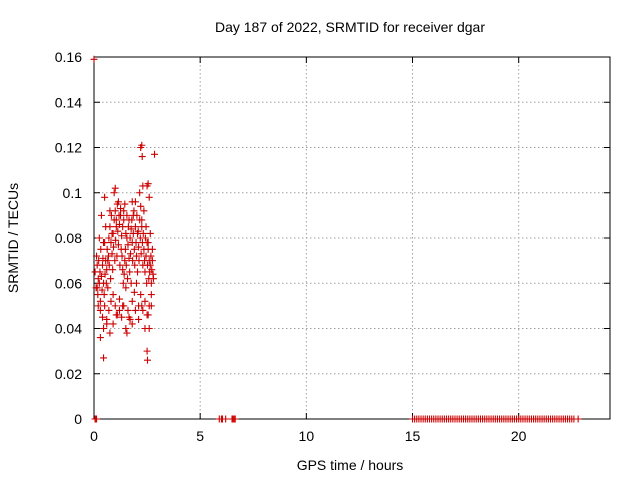 This screenshot has width=640, height=480. What do you see at coordinates (13, 238) in the screenshot?
I see `y-axis-label: SRMTID / TECUs` at bounding box center [13, 238].